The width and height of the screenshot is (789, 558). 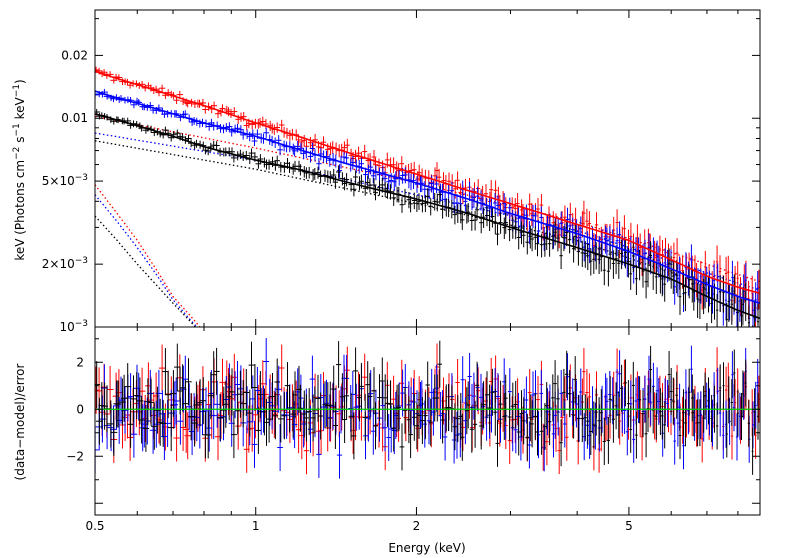 I want to click on blue-soft-component-line, so click(x=146, y=260).